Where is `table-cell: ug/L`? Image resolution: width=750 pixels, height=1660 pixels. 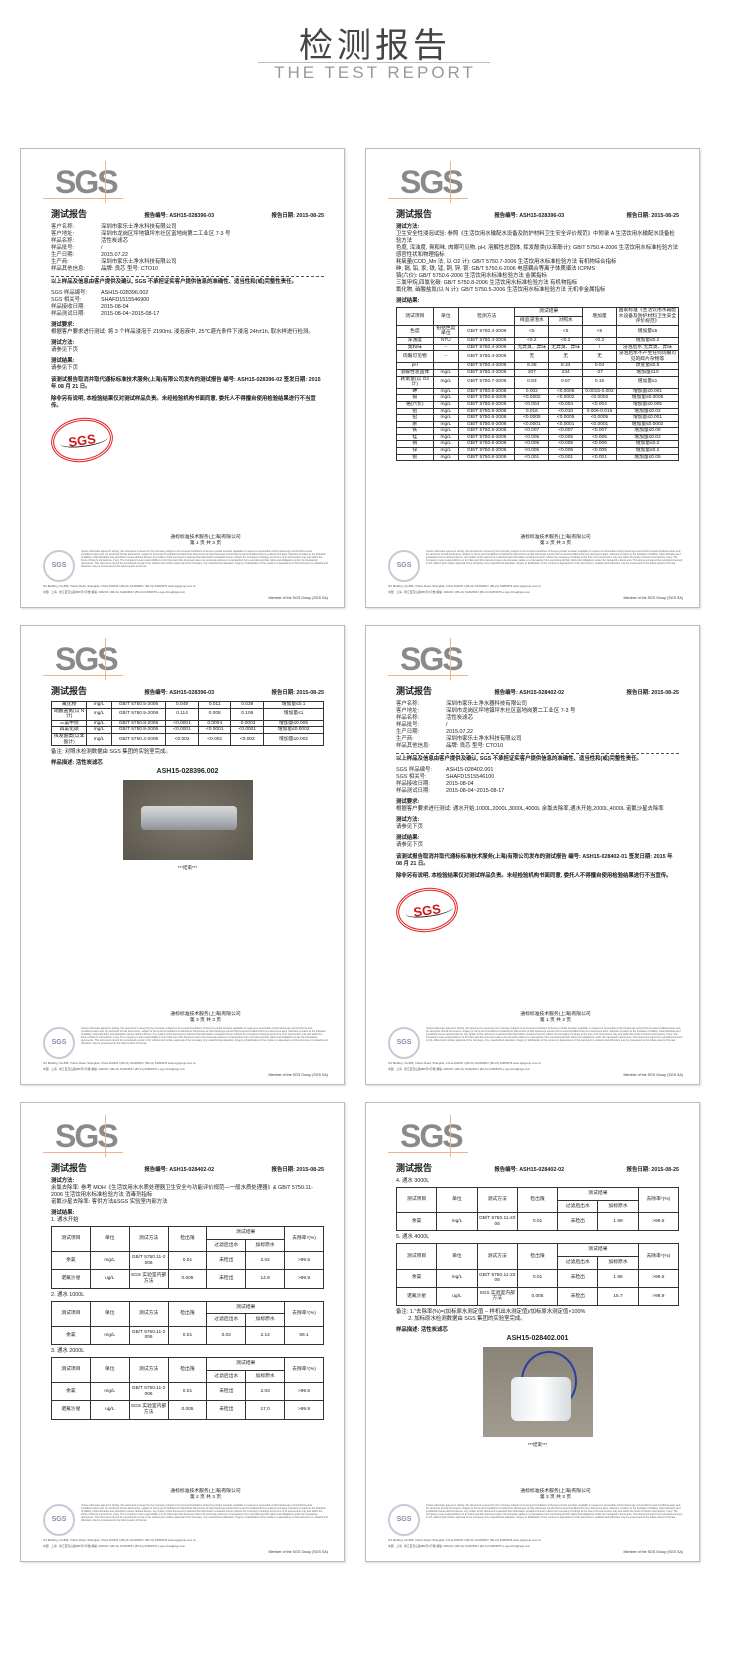 table-cell: ug/L is located at coordinates (457, 1296).